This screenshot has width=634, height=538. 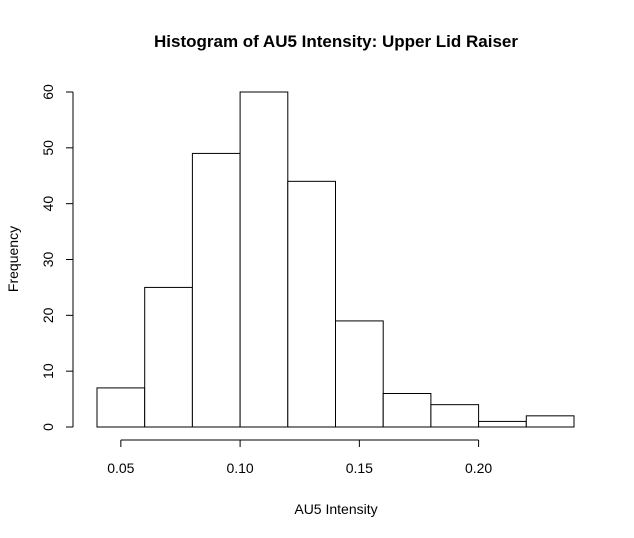 I want to click on x-tick-label: 0.10, so click(x=239, y=468).